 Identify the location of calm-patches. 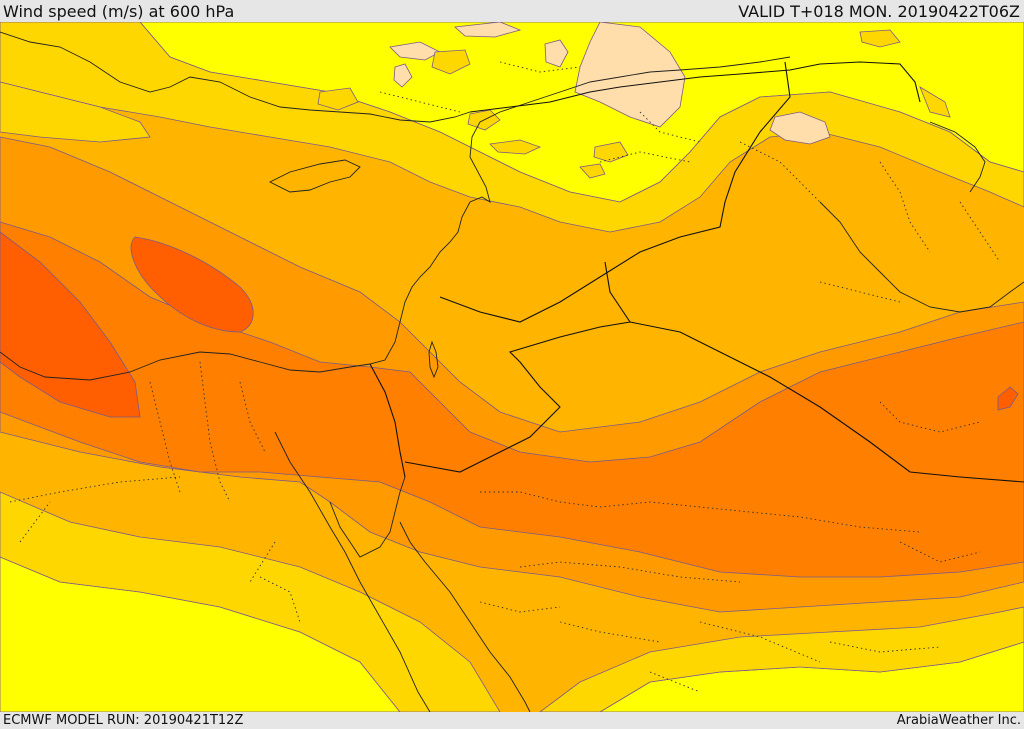
(610, 83).